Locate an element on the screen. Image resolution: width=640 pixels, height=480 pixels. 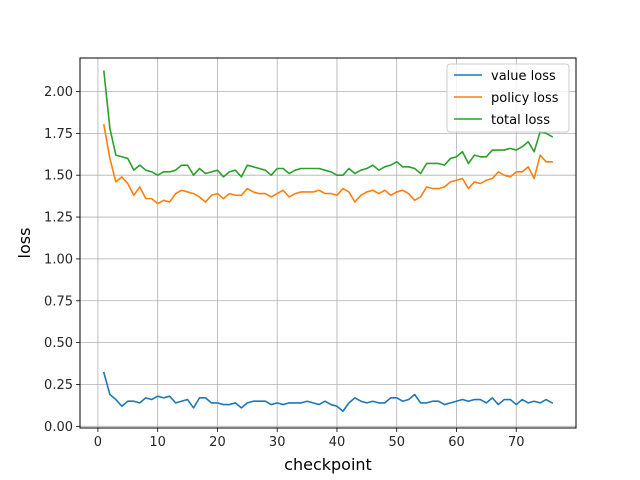
x-tick-label: 40 is located at coordinates (337, 442).